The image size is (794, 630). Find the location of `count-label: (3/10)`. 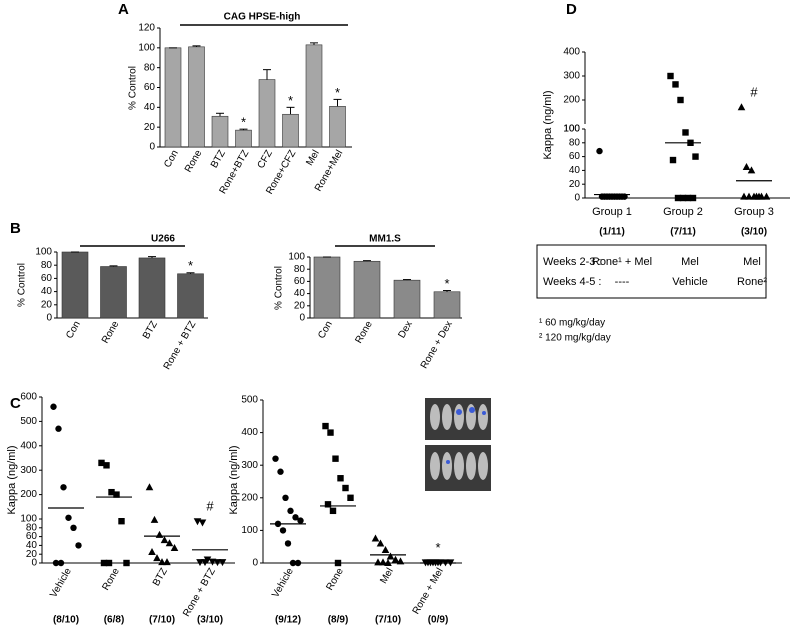

count-label: (3/10) is located at coordinates (210, 620).